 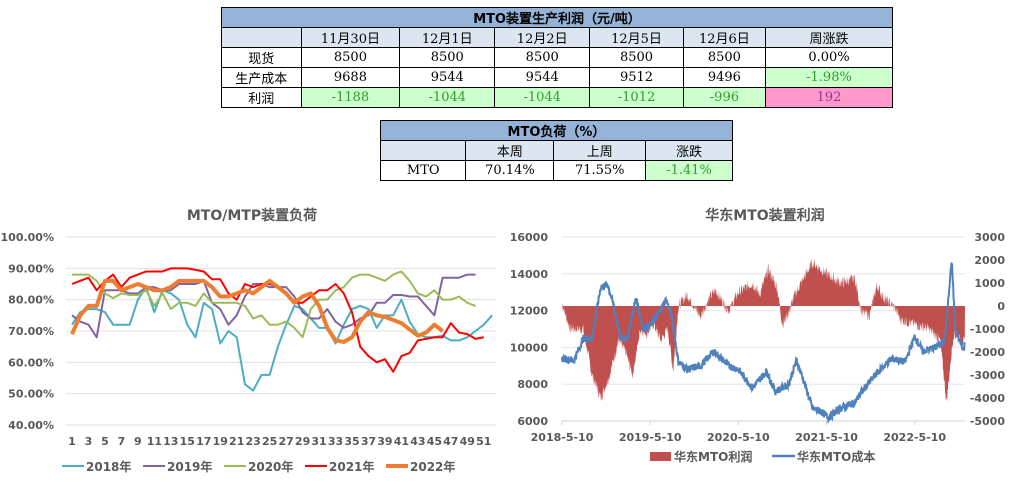 I want to click on legend-label: 2018年, so click(x=108, y=466).